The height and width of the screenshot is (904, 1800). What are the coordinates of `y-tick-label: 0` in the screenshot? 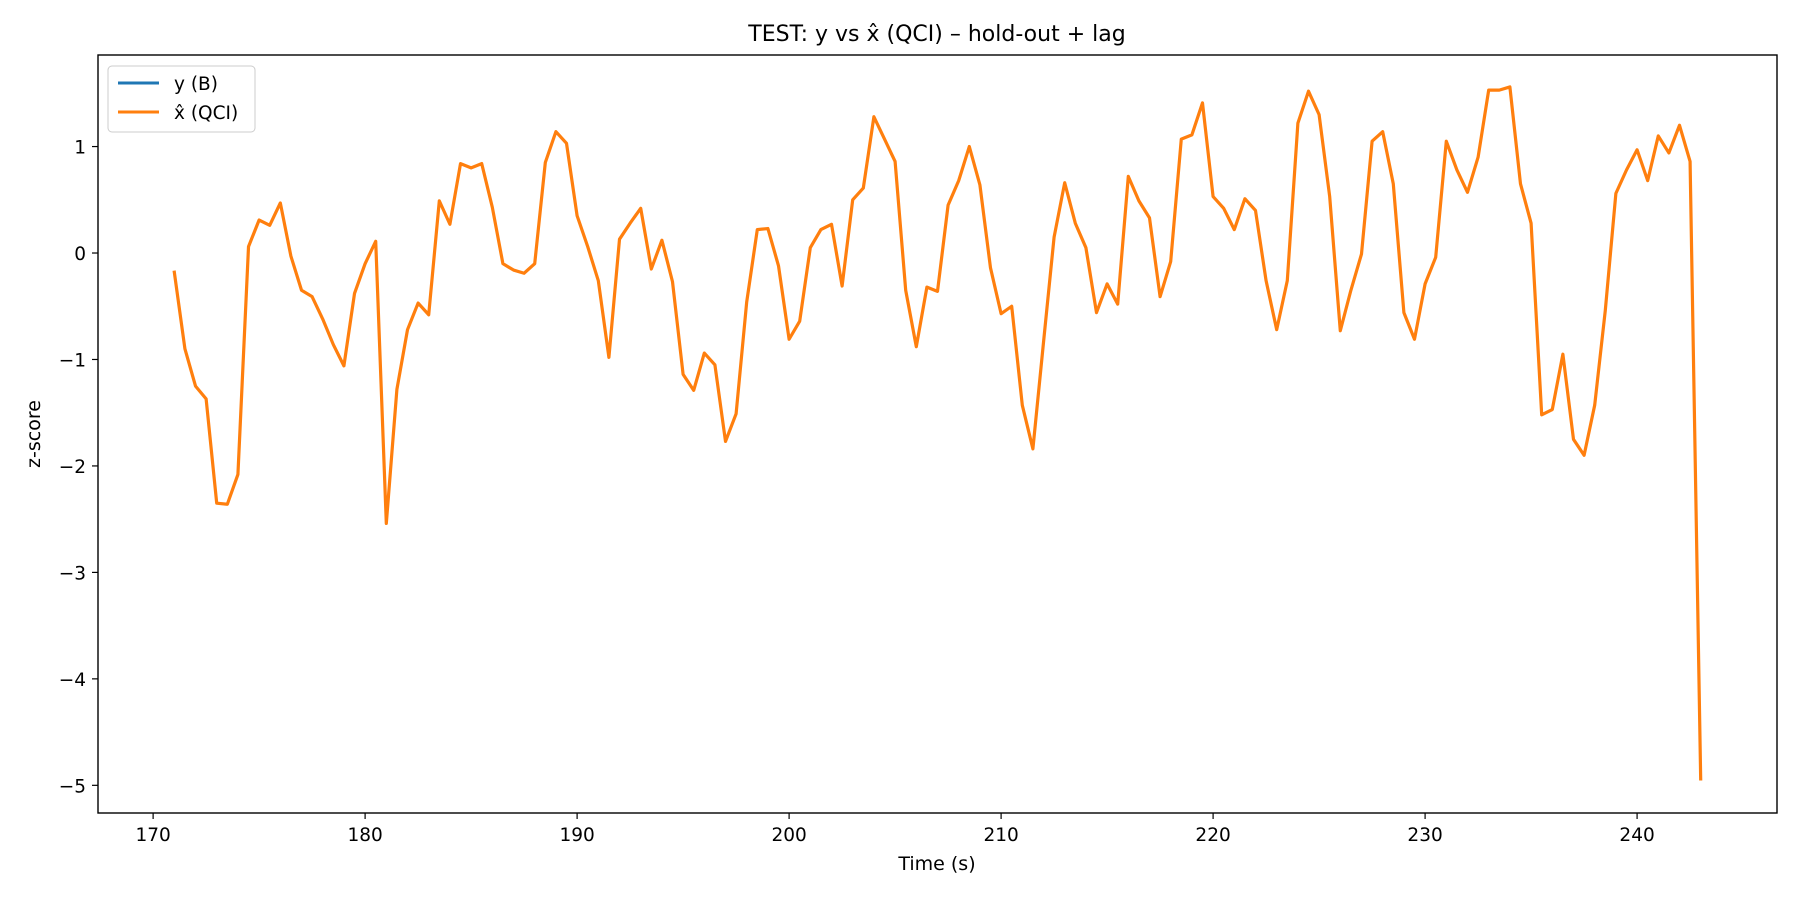 It's located at (80, 254).